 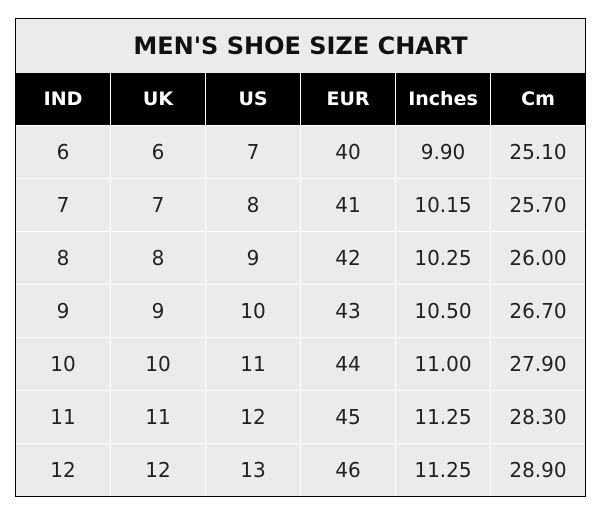 I want to click on table-cell: 25.70, so click(x=538, y=204).